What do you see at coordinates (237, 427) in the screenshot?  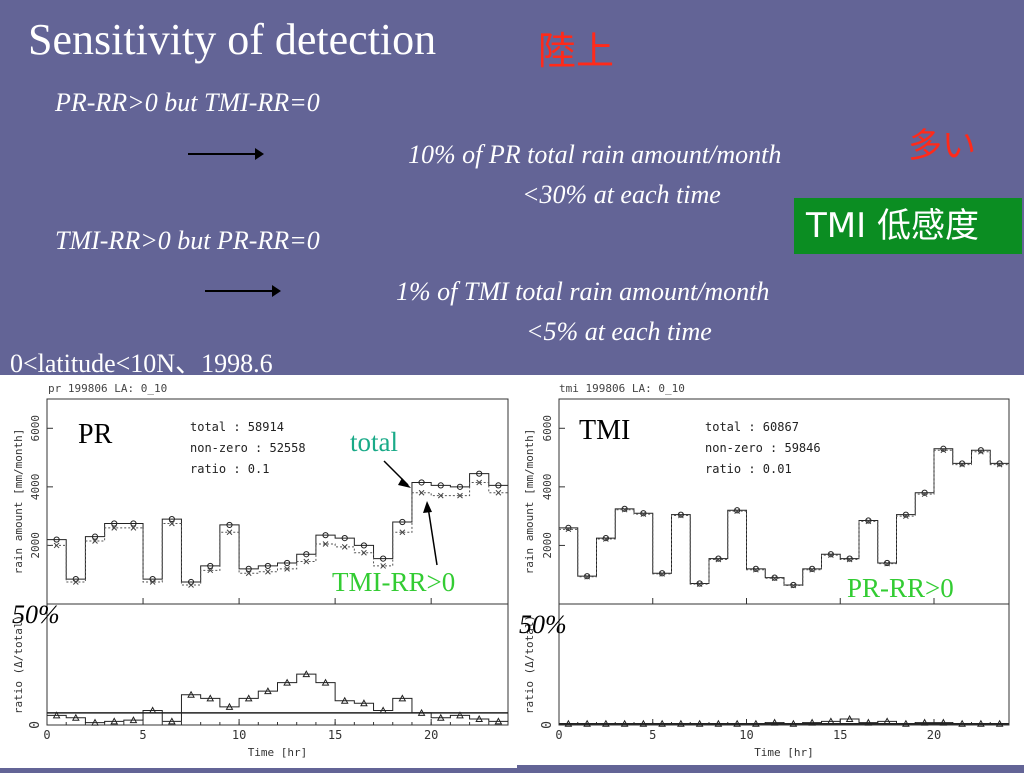 I see `stats-line: total : 58914` at bounding box center [237, 427].